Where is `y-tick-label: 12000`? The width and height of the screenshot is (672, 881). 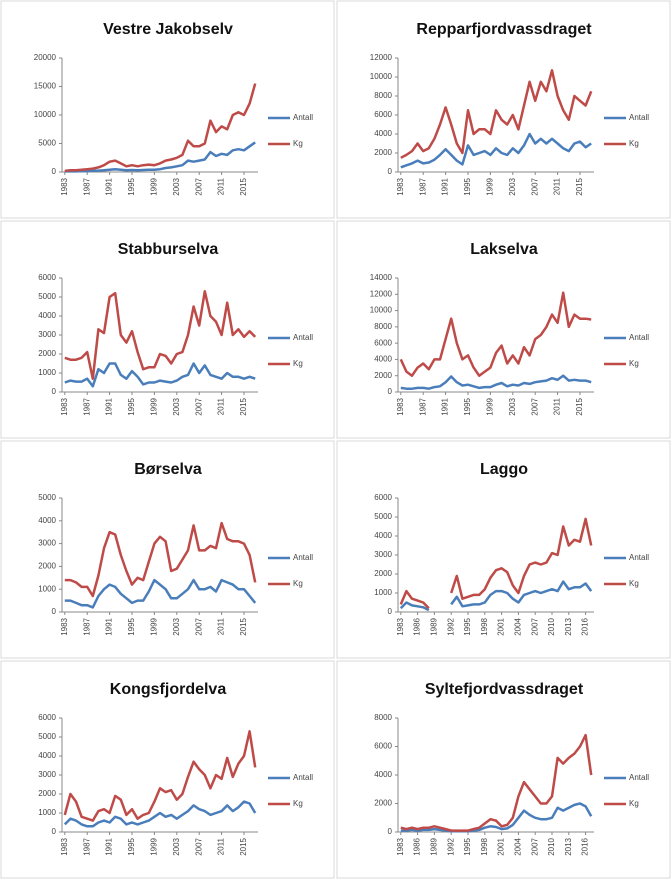
y-tick-label: 12000 is located at coordinates (381, 57).